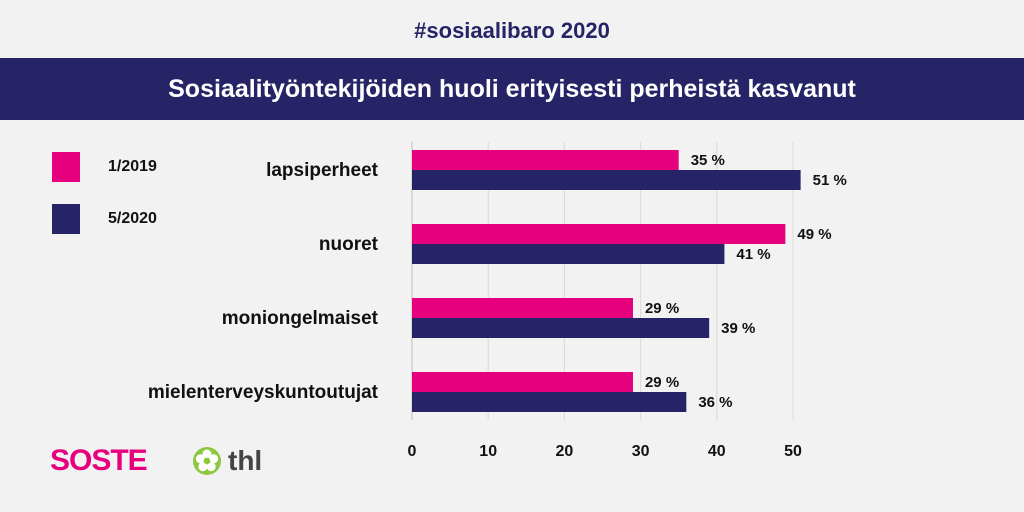  I want to click on bar-nuoret-5/2020, so click(568, 254).